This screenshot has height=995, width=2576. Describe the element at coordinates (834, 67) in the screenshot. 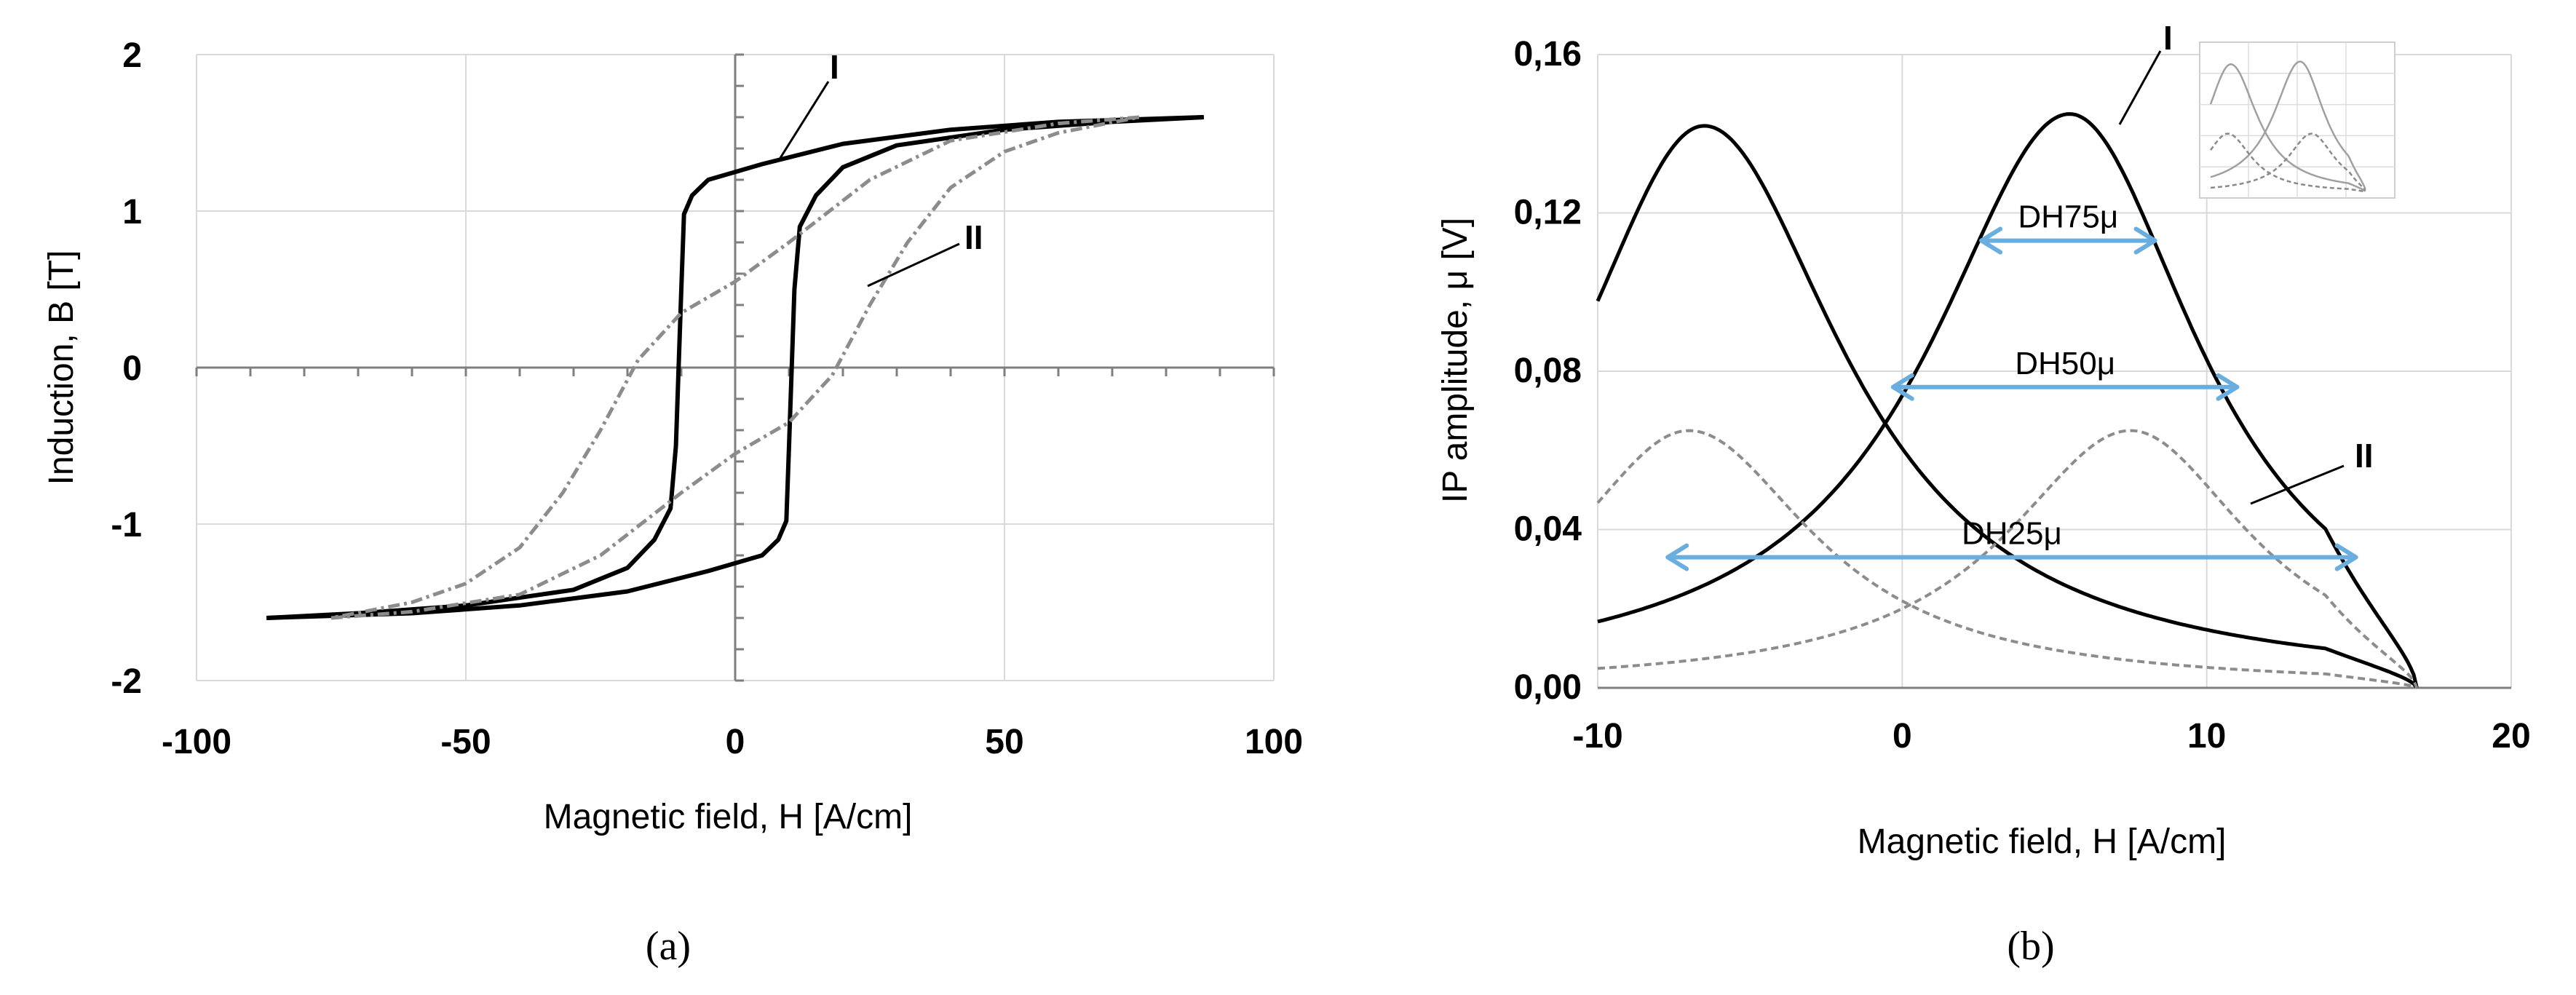

I see `panel-a-annotation-I: I` at that location.